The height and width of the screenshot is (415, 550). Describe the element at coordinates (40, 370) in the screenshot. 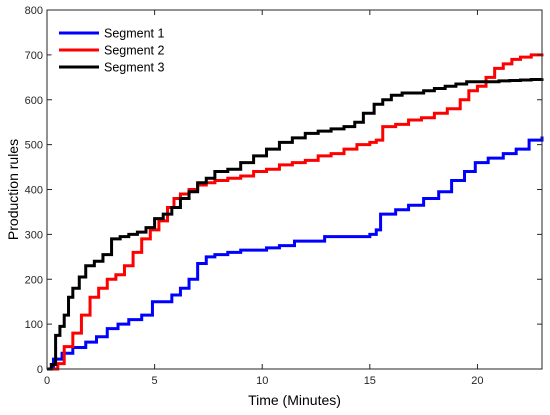

I see `y-tick-label: 0` at that location.